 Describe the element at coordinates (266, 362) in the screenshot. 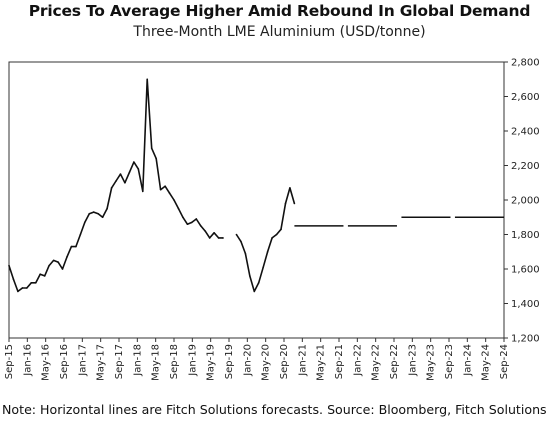

I see `x-tick-label: May-20` at that location.